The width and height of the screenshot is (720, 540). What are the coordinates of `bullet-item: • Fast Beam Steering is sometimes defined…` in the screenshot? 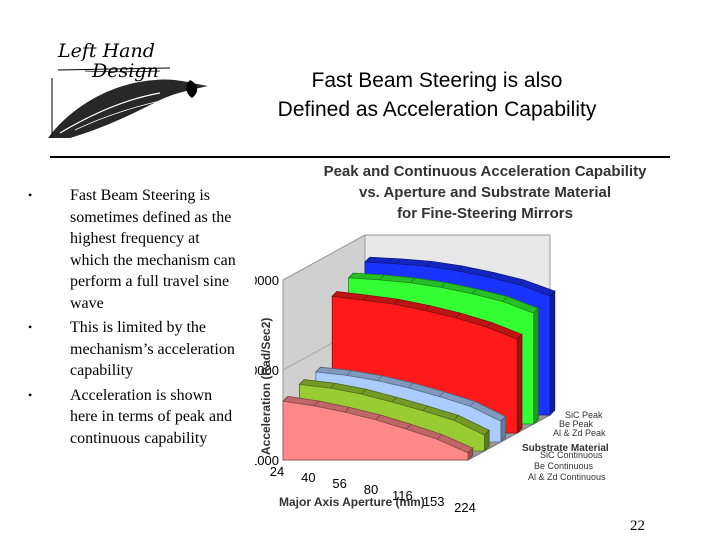 It's located at (134, 249).